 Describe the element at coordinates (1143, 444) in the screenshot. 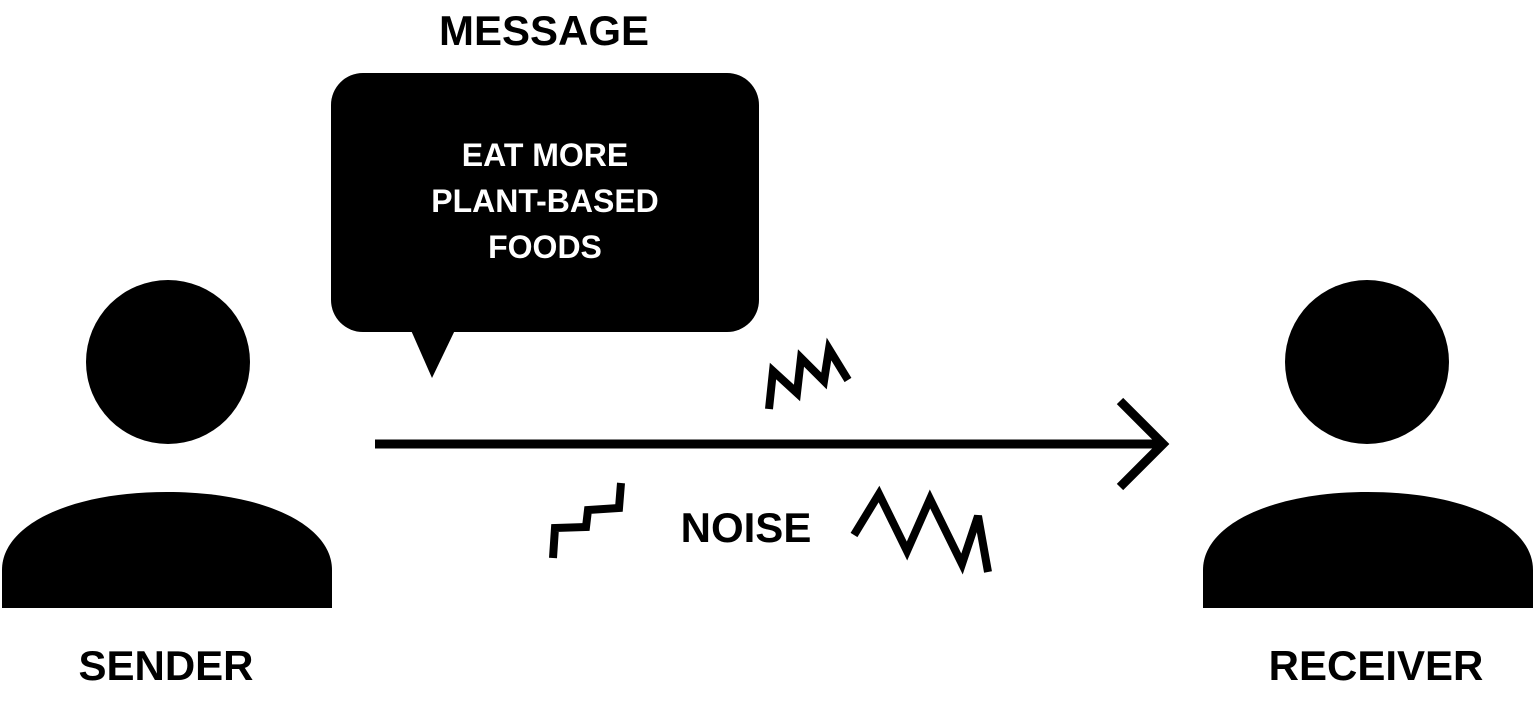

I see `arrow-head` at that location.